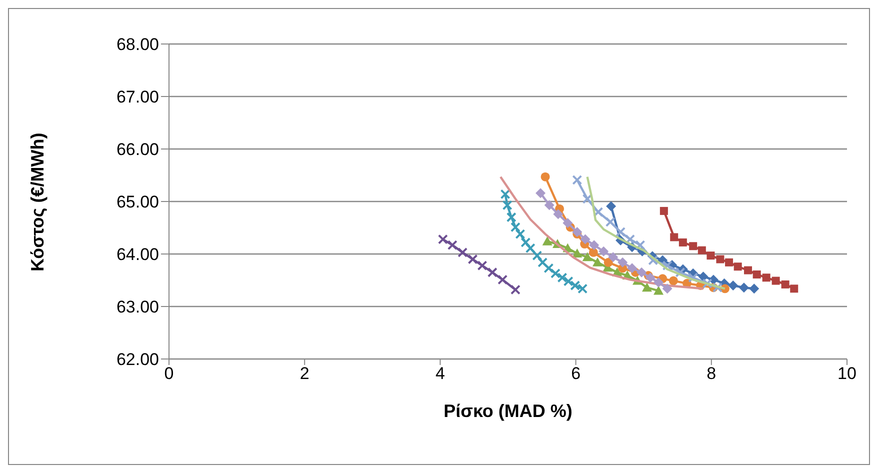 This screenshot has height=473, width=878. What do you see at coordinates (137, 307) in the screenshot?
I see `y-tick-label: 63.00` at bounding box center [137, 307].